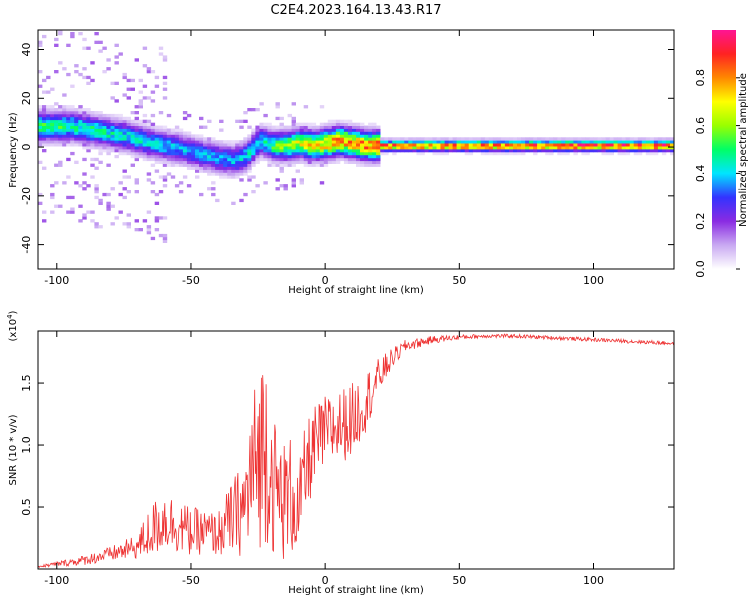 The height and width of the screenshot is (600, 750). I want to click on colorbar-tick-label: 0.4, so click(700, 174).